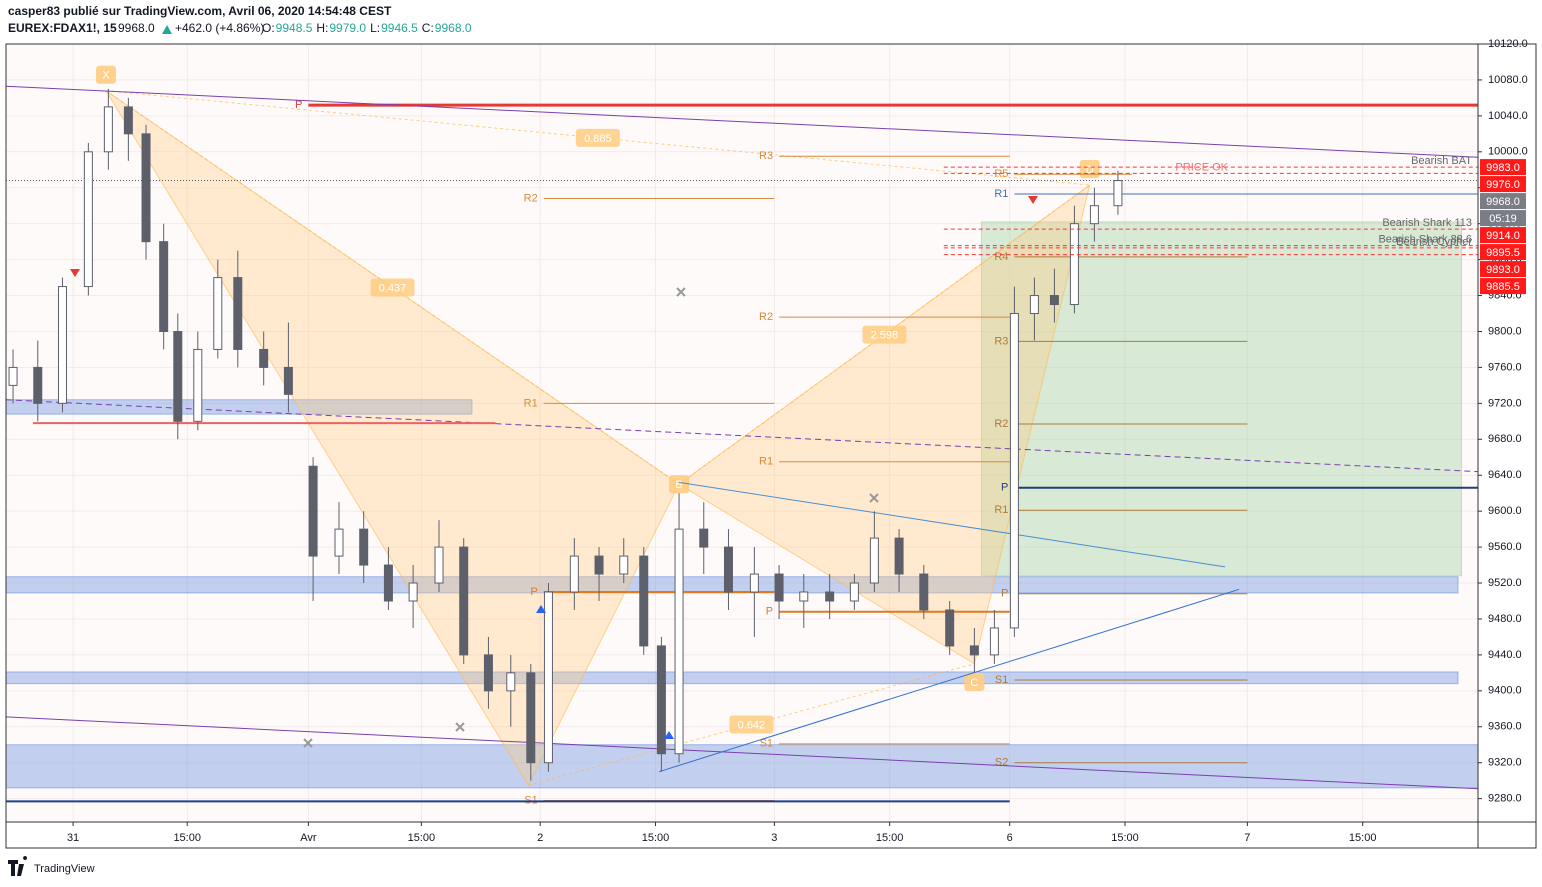 The width and height of the screenshot is (1542, 887). I want to click on price-label: 9885.5, so click(1503, 287).